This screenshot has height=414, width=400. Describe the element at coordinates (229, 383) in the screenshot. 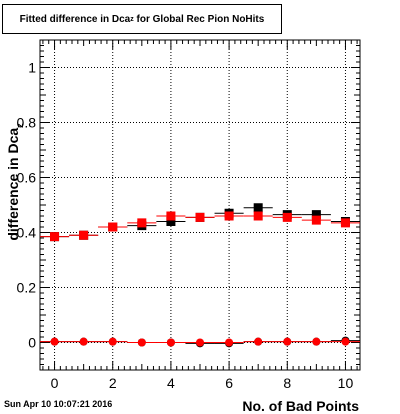

I see `x-tick-label: 6` at that location.